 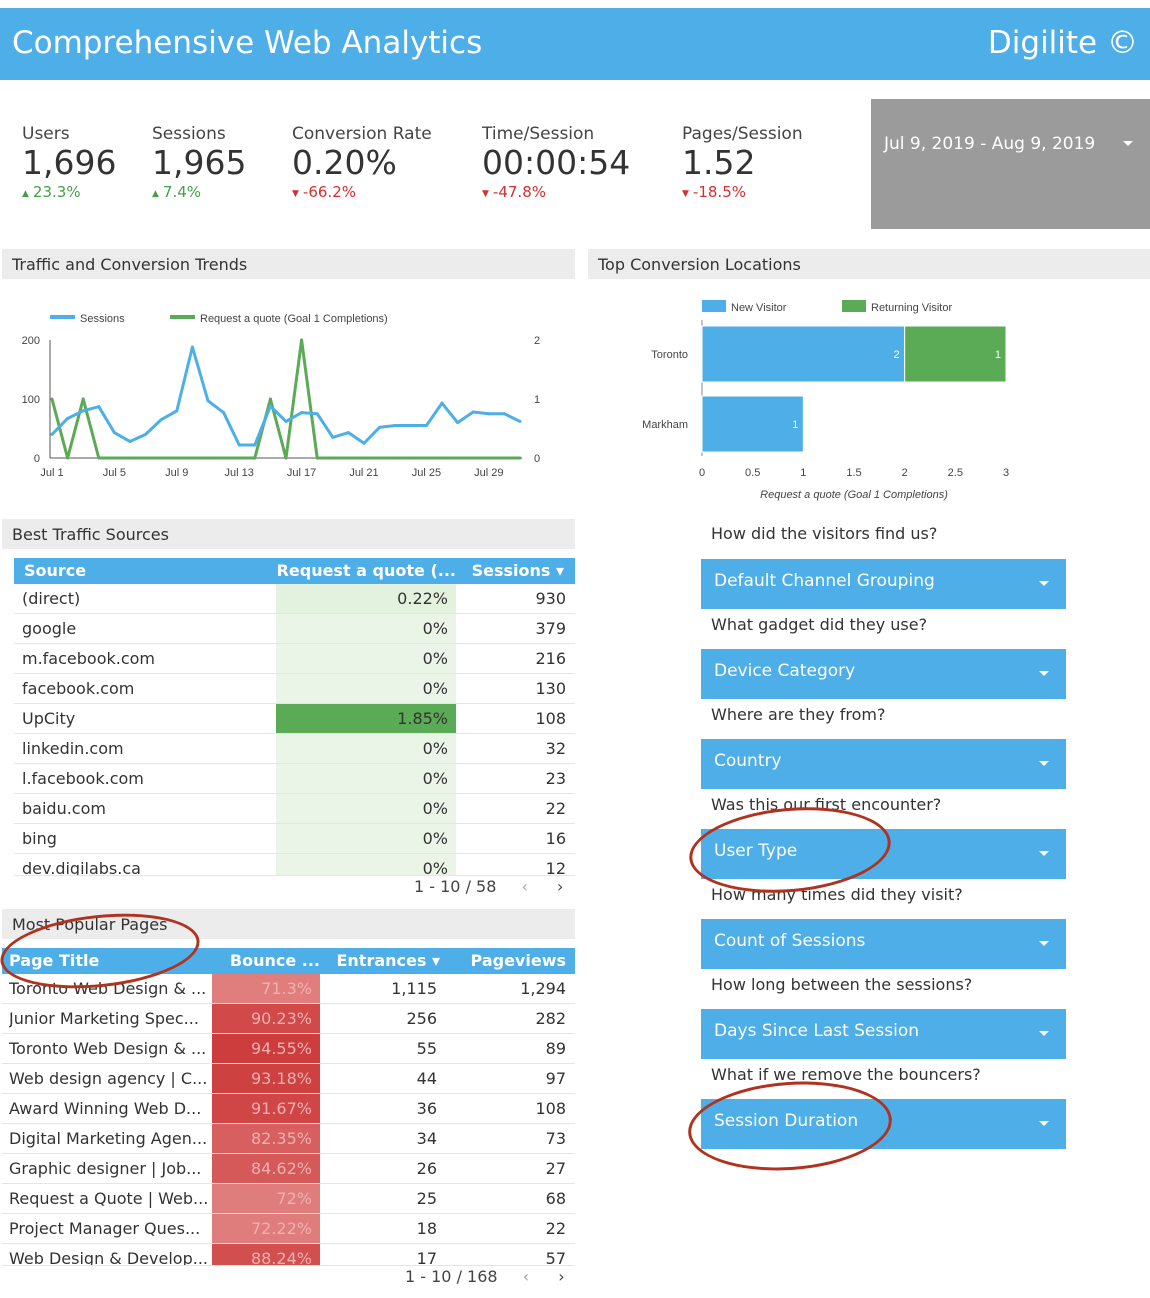 What do you see at coordinates (819, 624) in the screenshot?
I see `filter-question-device: What gadget did they use?` at bounding box center [819, 624].